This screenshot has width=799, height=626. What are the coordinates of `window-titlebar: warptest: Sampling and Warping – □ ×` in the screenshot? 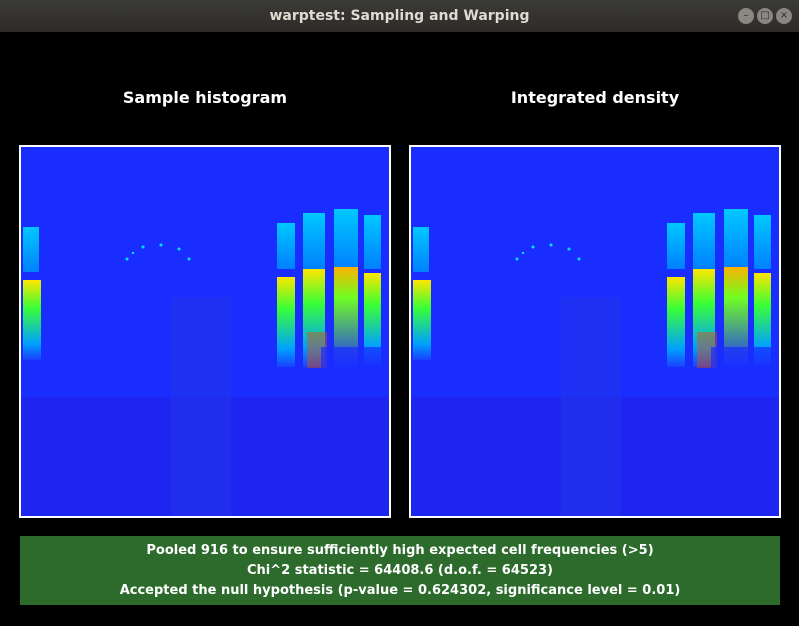 It's located at (399, 16).